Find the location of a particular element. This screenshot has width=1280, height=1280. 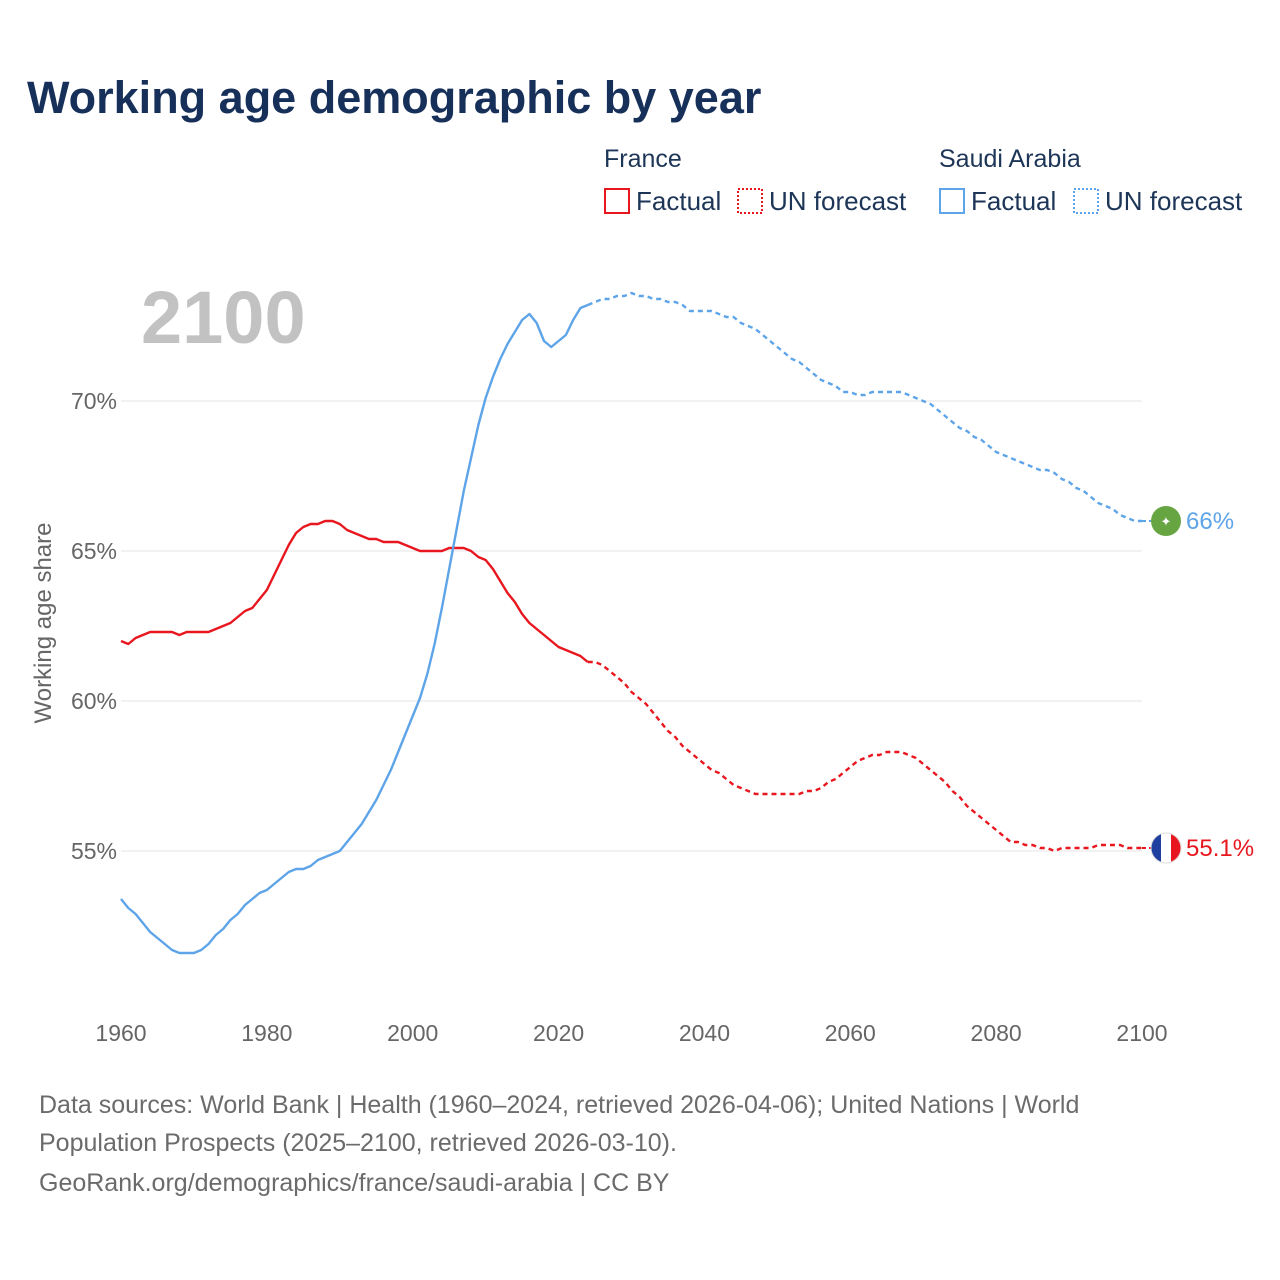

france-forecast-line is located at coordinates (864, 756).